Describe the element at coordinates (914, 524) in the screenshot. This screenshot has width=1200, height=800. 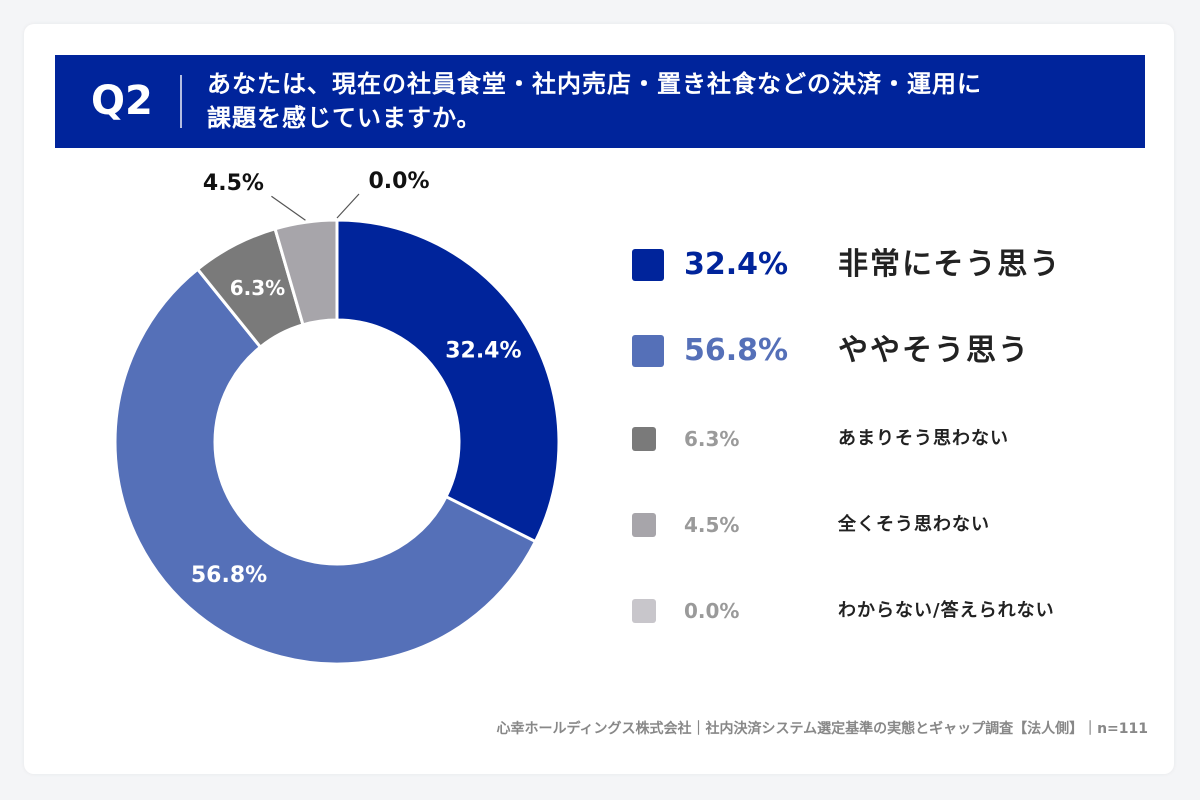
I see `legend-label-4: 全くそう思わない` at that location.